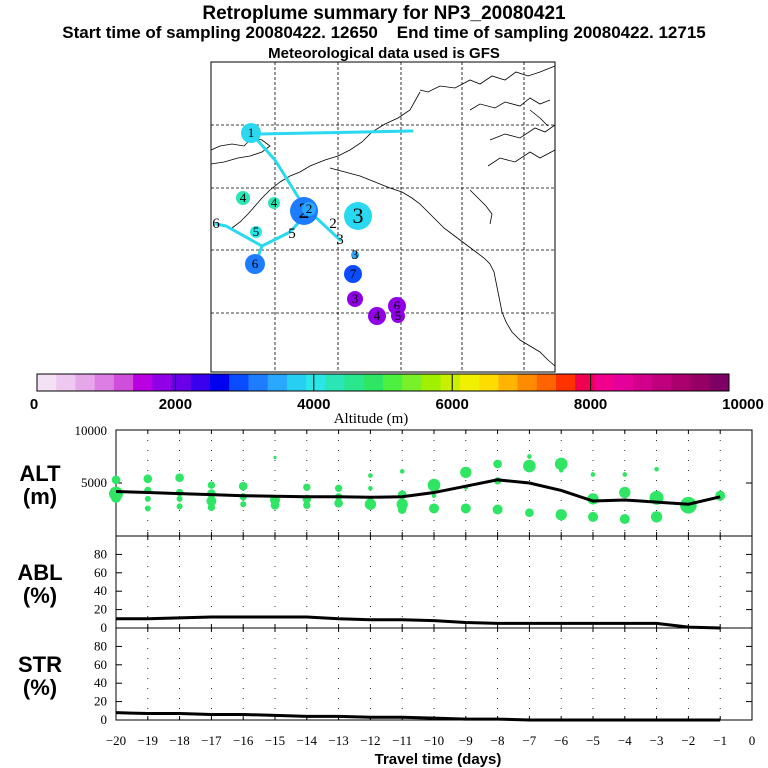 This screenshot has width=768, height=768. Describe the element at coordinates (100, 572) in the screenshot. I see `y-tick-label: 60` at that location.